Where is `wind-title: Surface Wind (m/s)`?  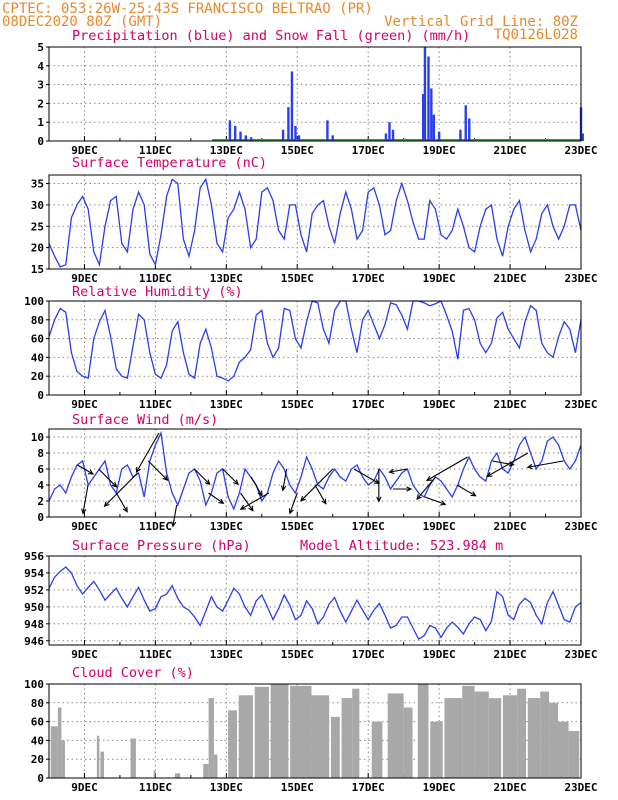 wind-title: Surface Wind (m/s) is located at coordinates (145, 420).